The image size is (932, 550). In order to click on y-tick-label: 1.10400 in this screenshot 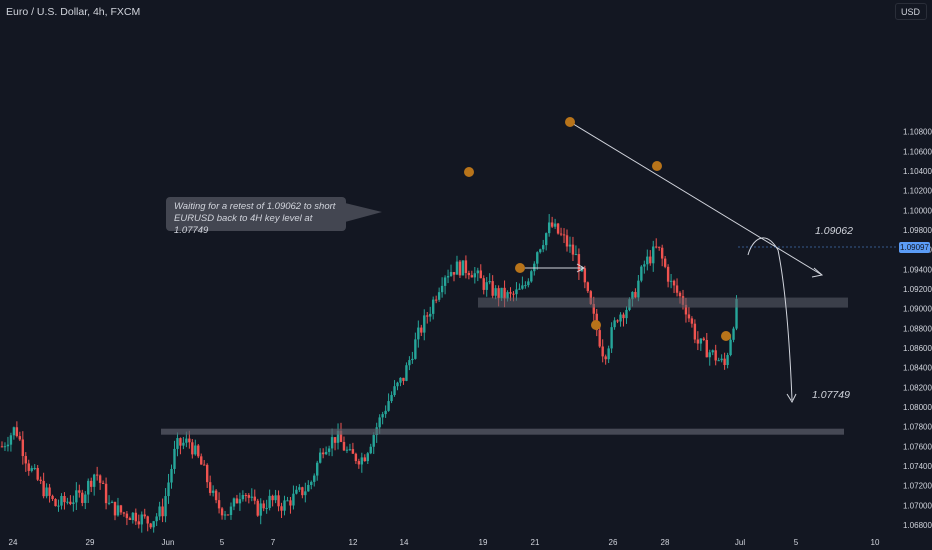, I will do `click(917, 171)`.